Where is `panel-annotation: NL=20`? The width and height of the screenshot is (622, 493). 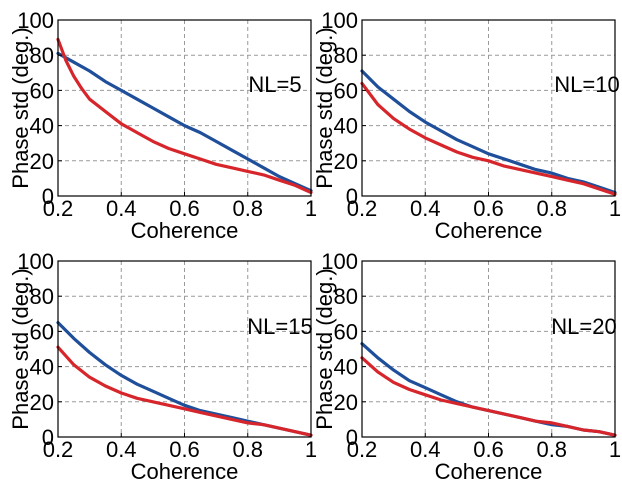 panel-annotation: NL=20 is located at coordinates (583, 326).